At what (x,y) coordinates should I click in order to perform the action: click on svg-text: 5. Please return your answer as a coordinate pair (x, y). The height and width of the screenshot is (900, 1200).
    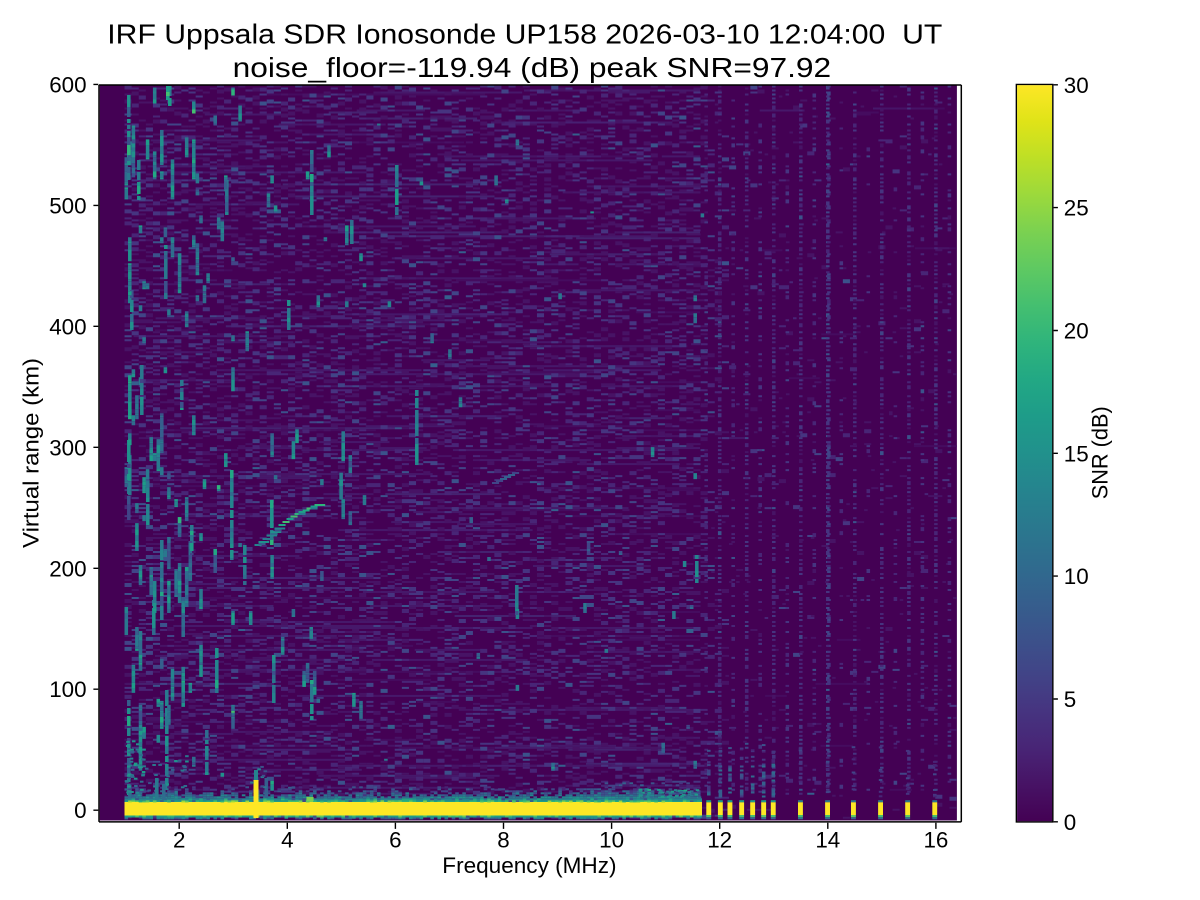
    Looking at the image, I should click on (1070, 699).